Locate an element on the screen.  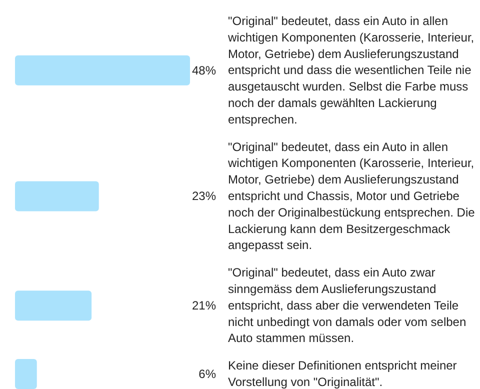
data-label: 21% is located at coordinates (204, 305).